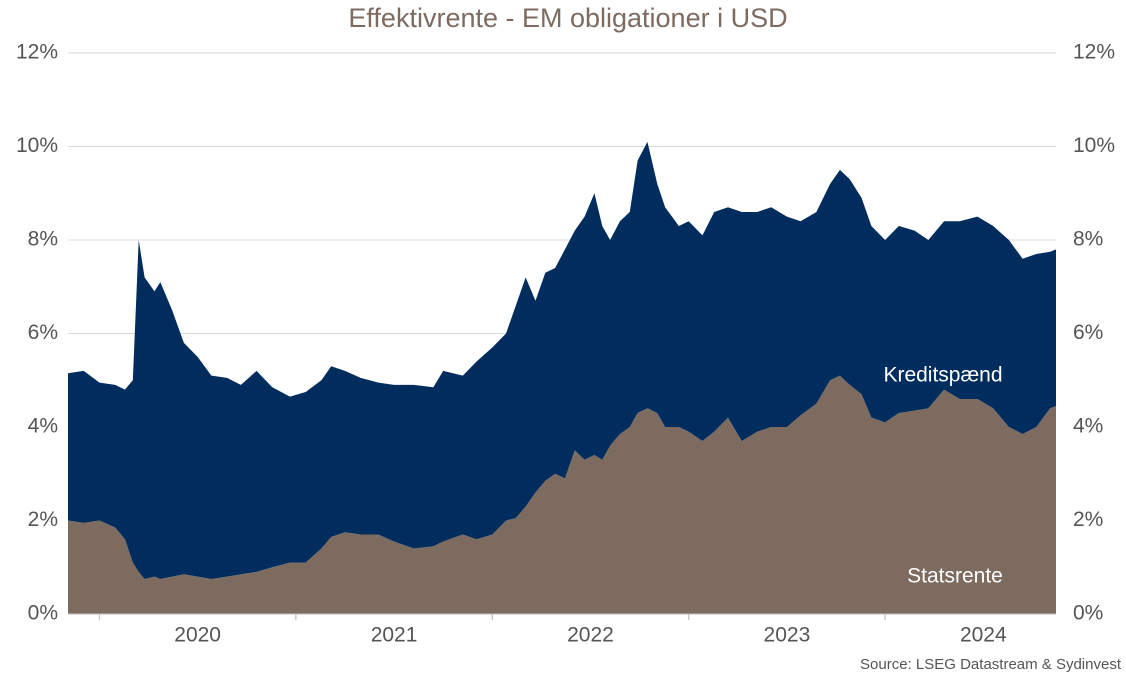 Image resolution: width=1126 pixels, height=681 pixels. Describe the element at coordinates (1088, 239) in the screenshot. I see `y2-tick-label: 8%` at that location.